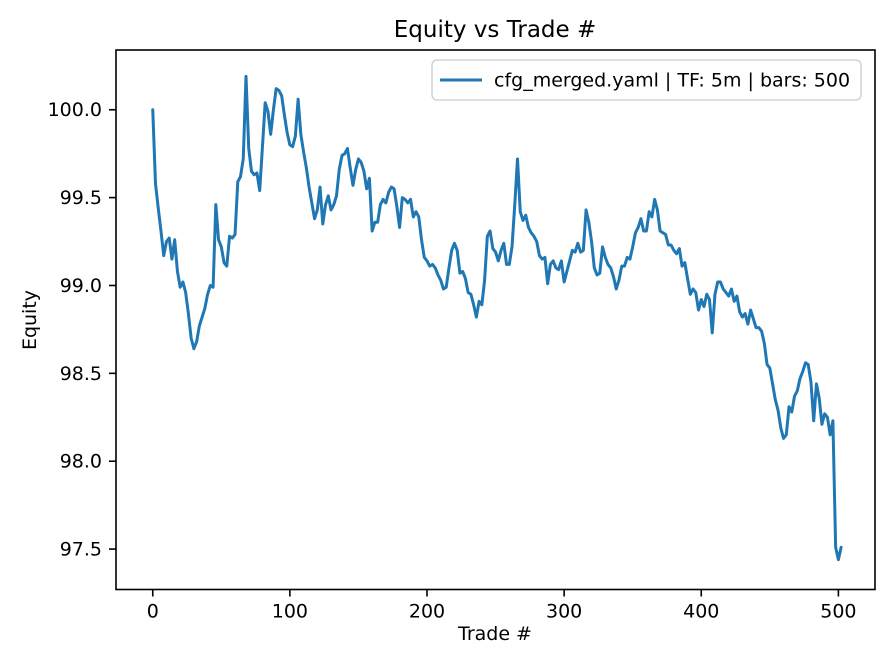 The height and width of the screenshot is (672, 896). I want to click on legend-box, so click(646, 80).